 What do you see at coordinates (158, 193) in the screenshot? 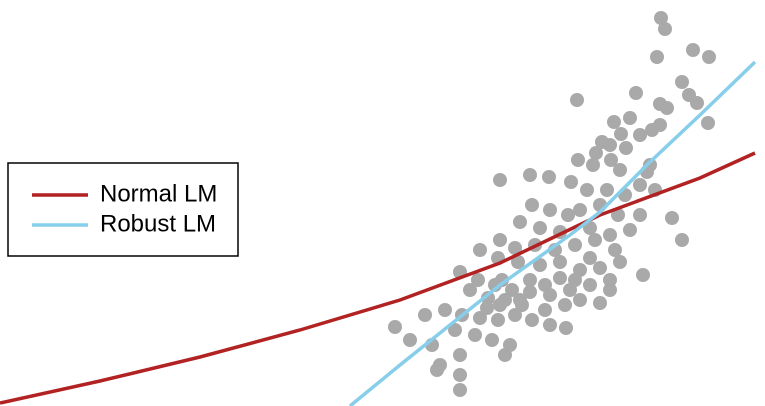
I see `legend-label: Normal LM` at bounding box center [158, 193].